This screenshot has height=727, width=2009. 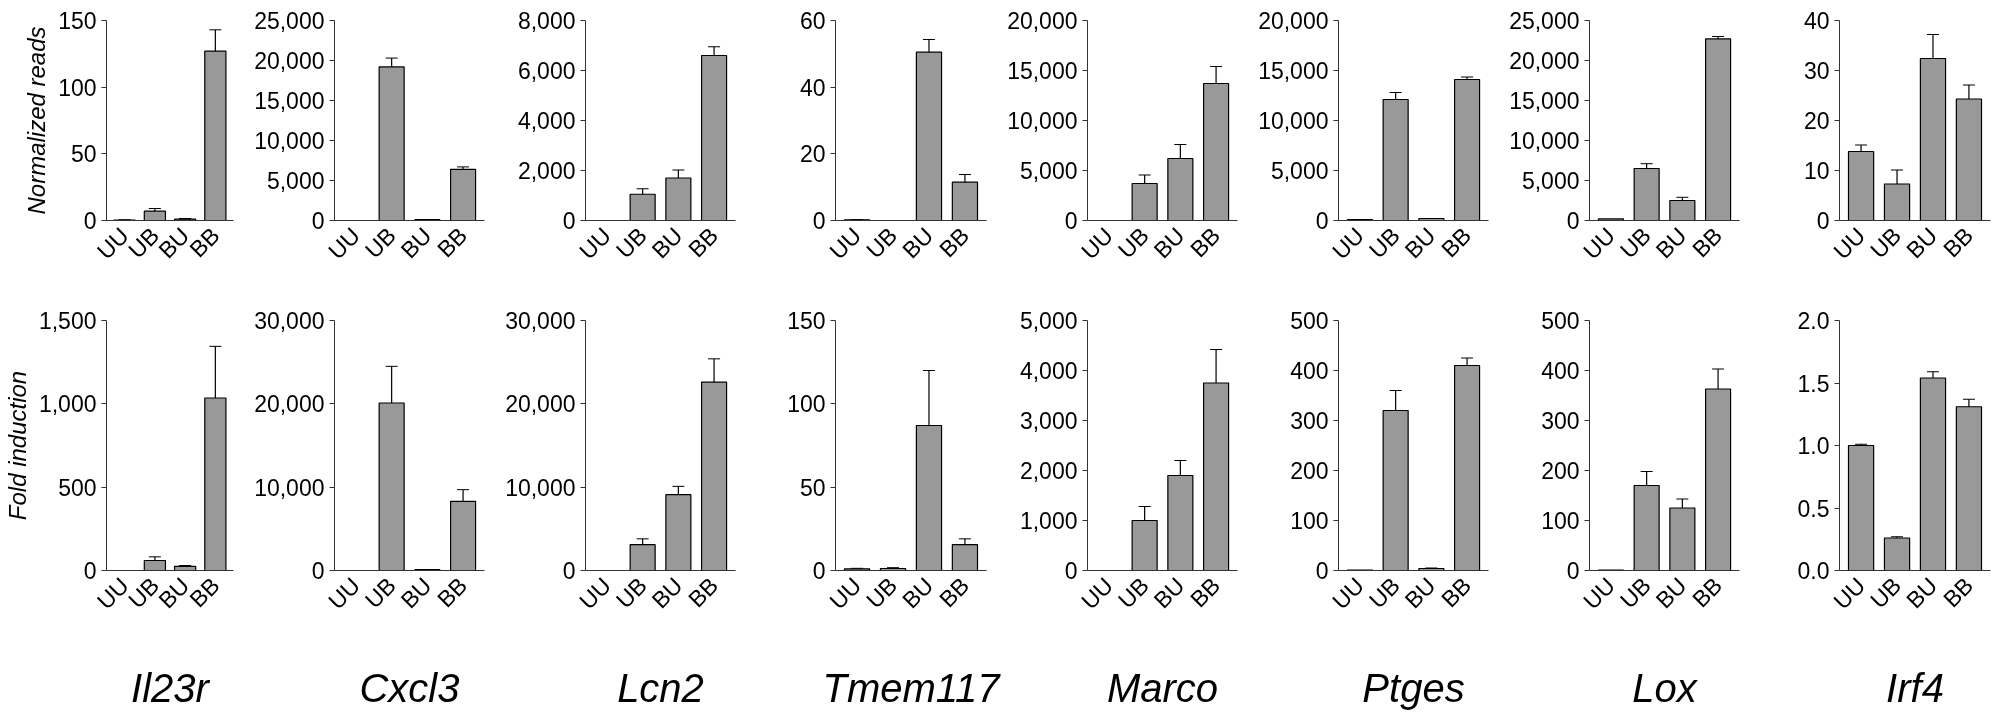 What do you see at coordinates (171, 688) in the screenshot?
I see `x-axis-title: Il23r` at bounding box center [171, 688].